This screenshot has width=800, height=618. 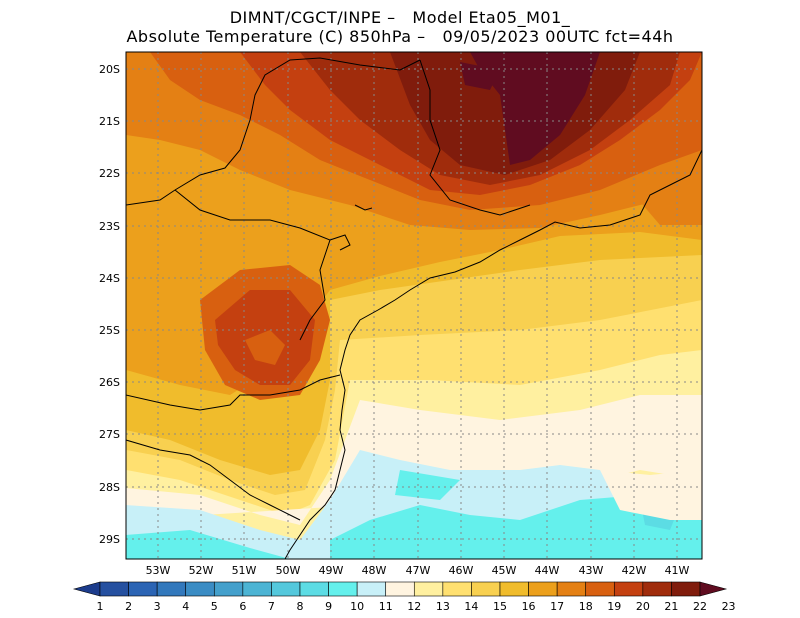 What do you see at coordinates (109, 487) in the screenshot?
I see `lat-label: 28S` at bounding box center [109, 487].